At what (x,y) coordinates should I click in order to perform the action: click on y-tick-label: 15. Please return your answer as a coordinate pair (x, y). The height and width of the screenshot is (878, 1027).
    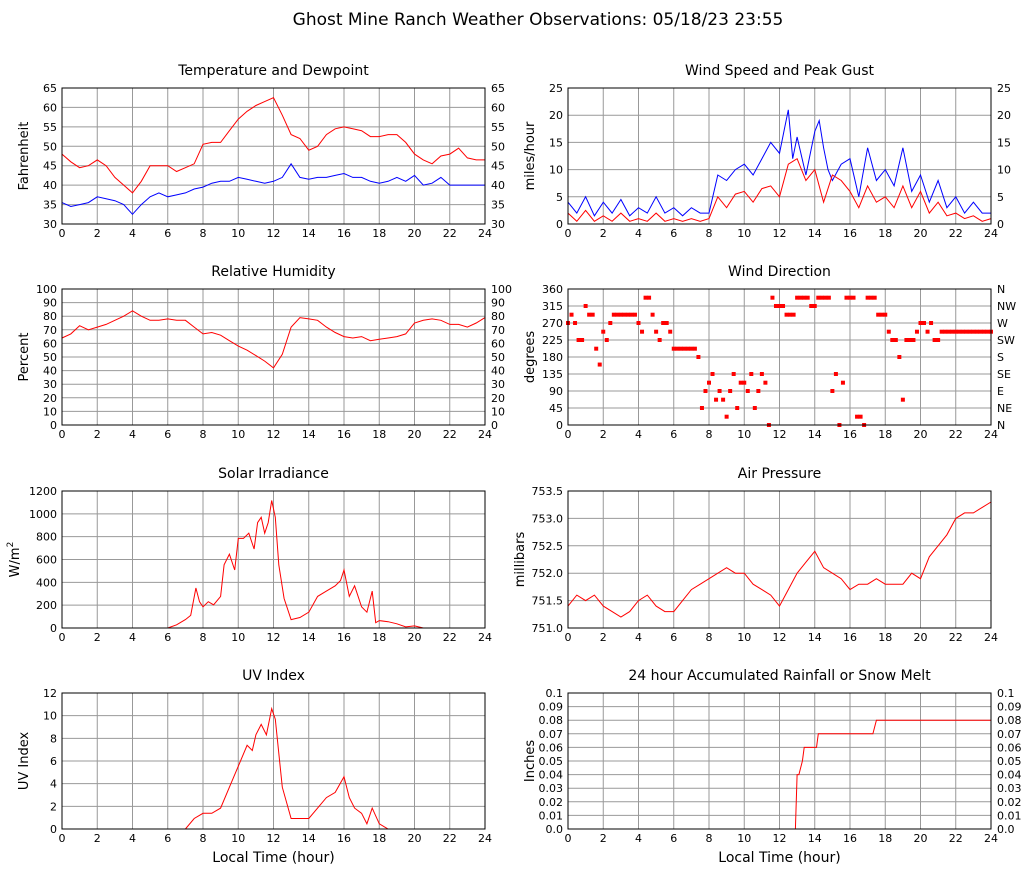
    Looking at the image, I should click on (556, 142).